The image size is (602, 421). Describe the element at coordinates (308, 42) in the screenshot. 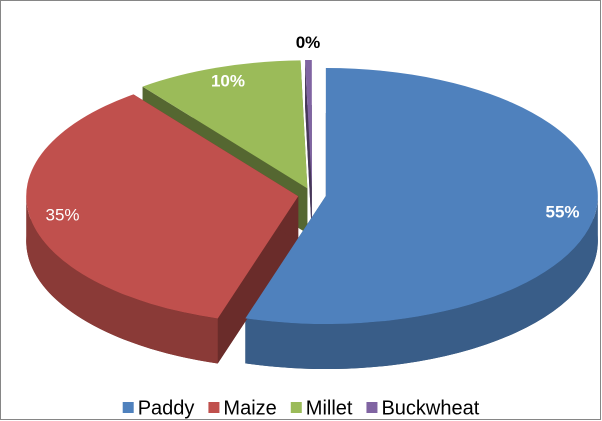

I see `data-label: 0%` at that location.